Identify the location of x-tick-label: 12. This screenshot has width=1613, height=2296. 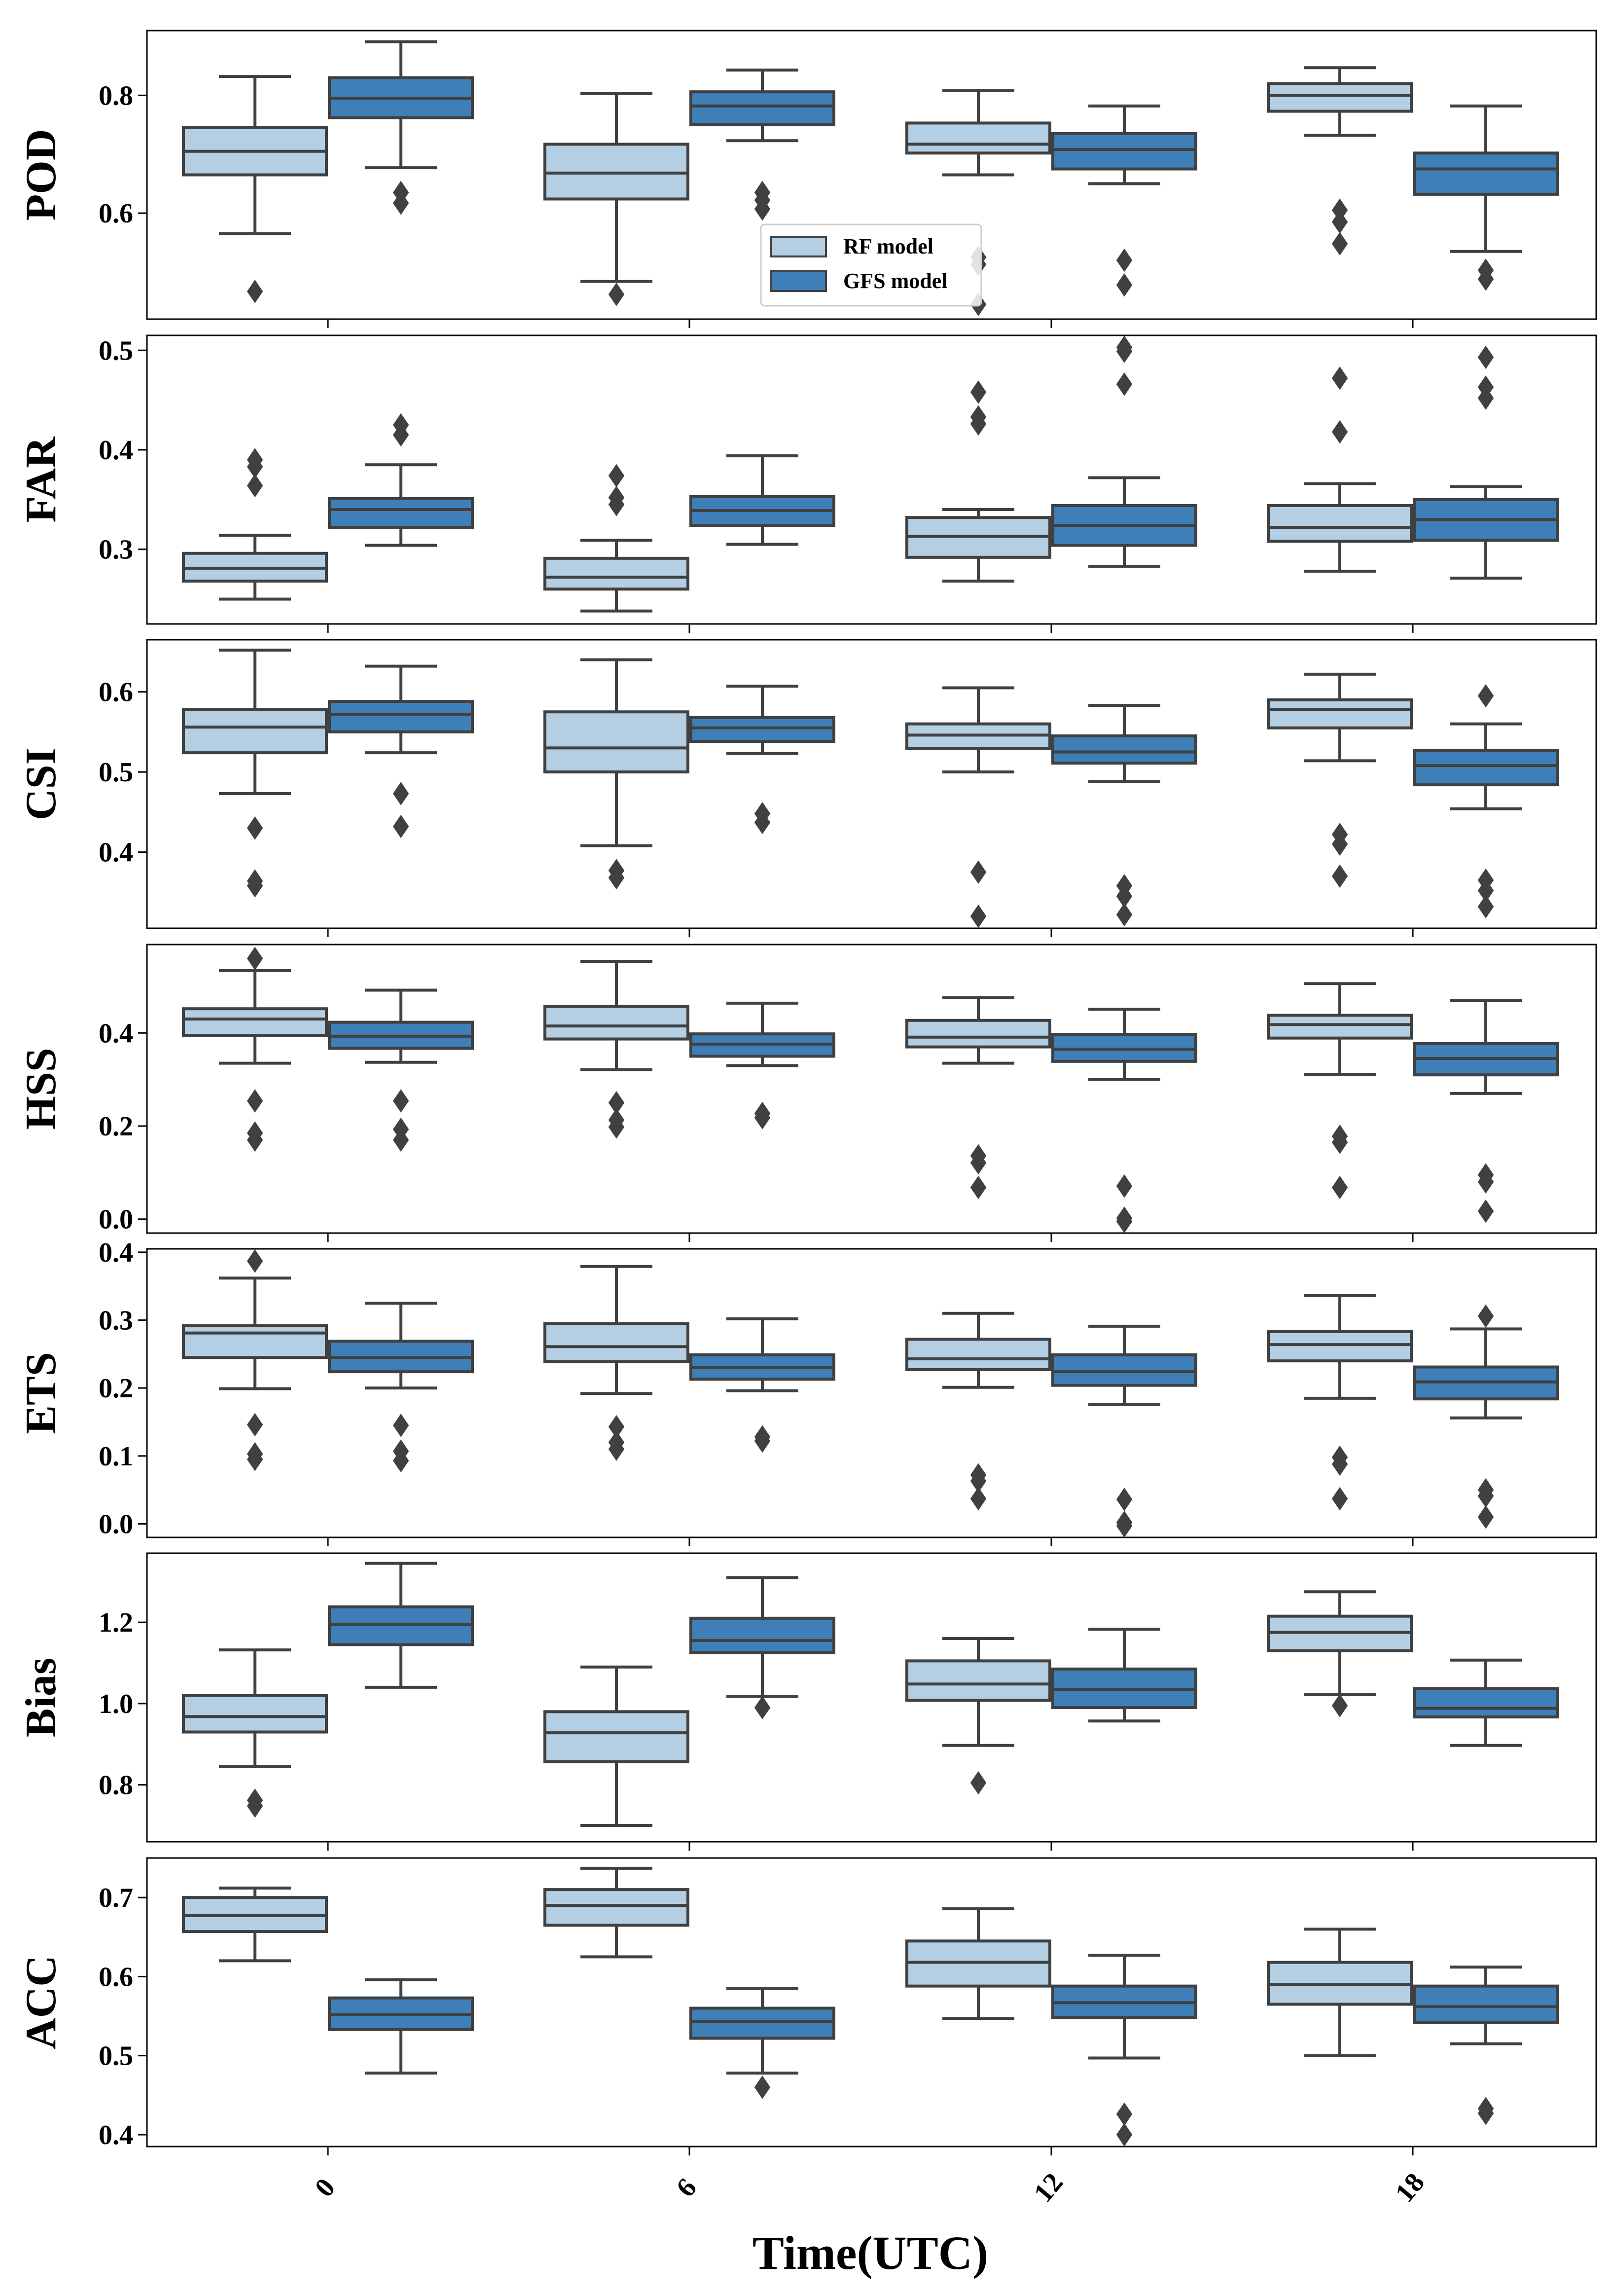
(1049, 2187).